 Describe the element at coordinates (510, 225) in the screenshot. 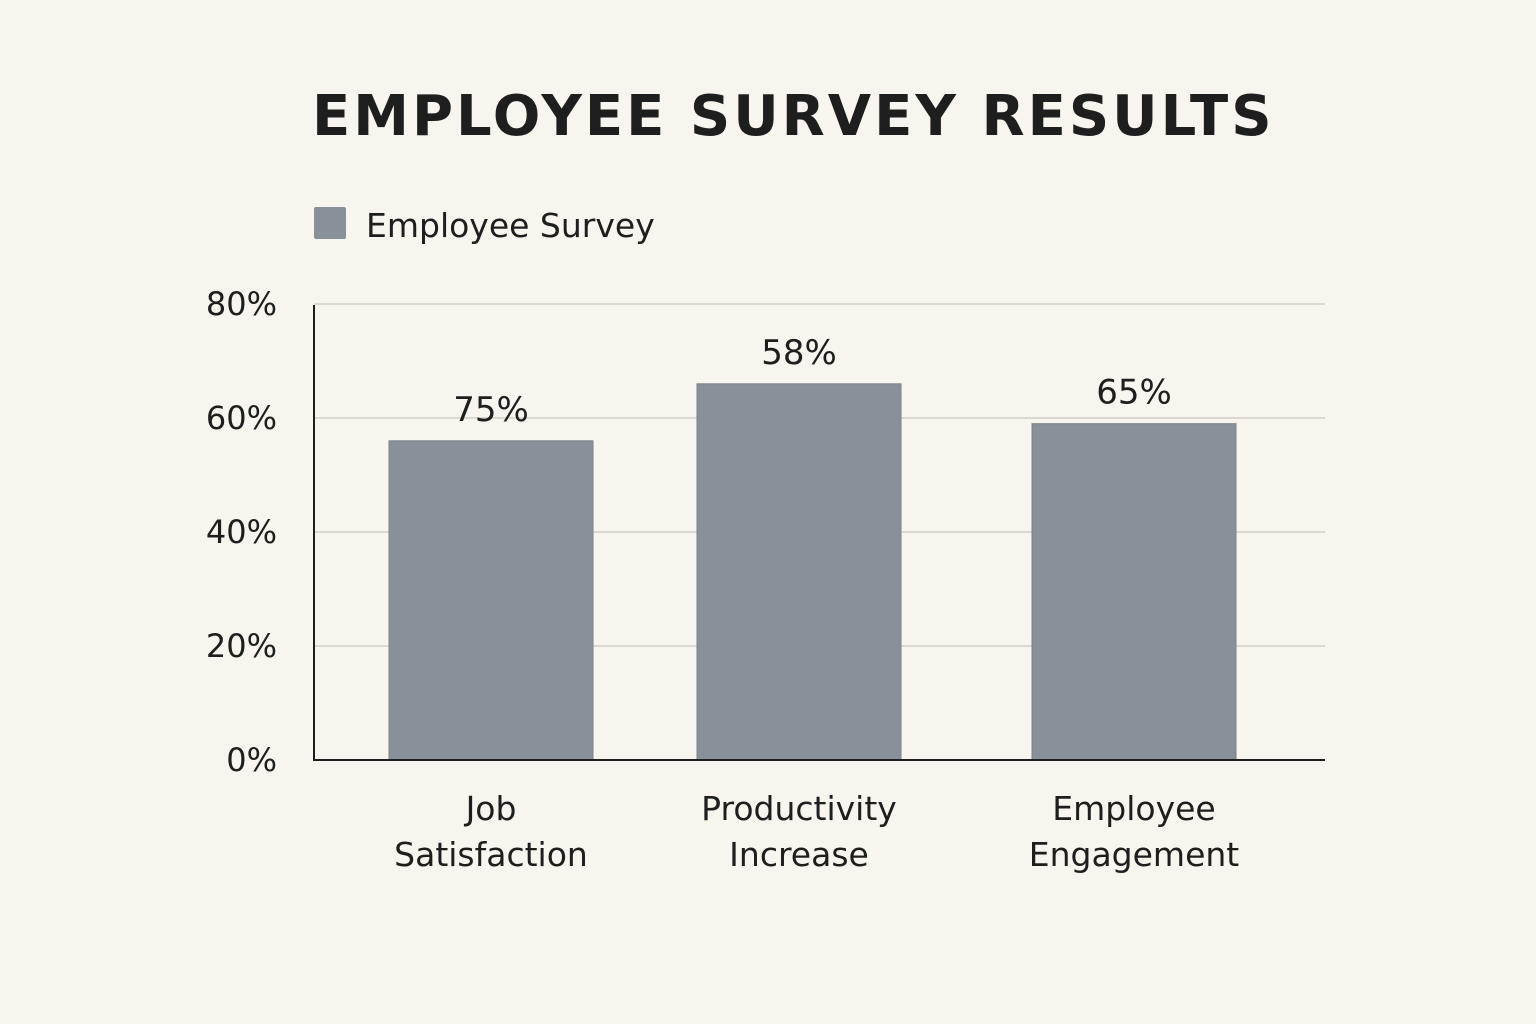

I see `legend-label: Employee Survey` at that location.